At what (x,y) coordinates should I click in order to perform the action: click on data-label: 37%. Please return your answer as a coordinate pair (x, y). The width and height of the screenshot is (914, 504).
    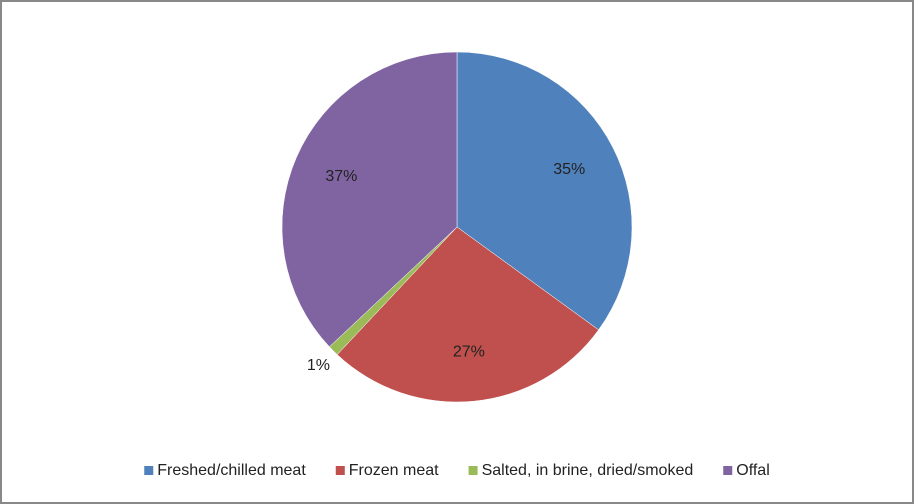
    Looking at the image, I should click on (341, 176).